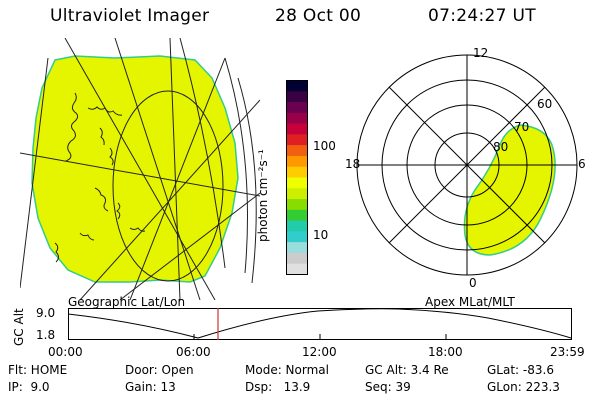 The height and width of the screenshot is (400, 600). Describe the element at coordinates (445, 352) in the screenshot. I see `altitude-xtick-1800: 18:00` at that location.